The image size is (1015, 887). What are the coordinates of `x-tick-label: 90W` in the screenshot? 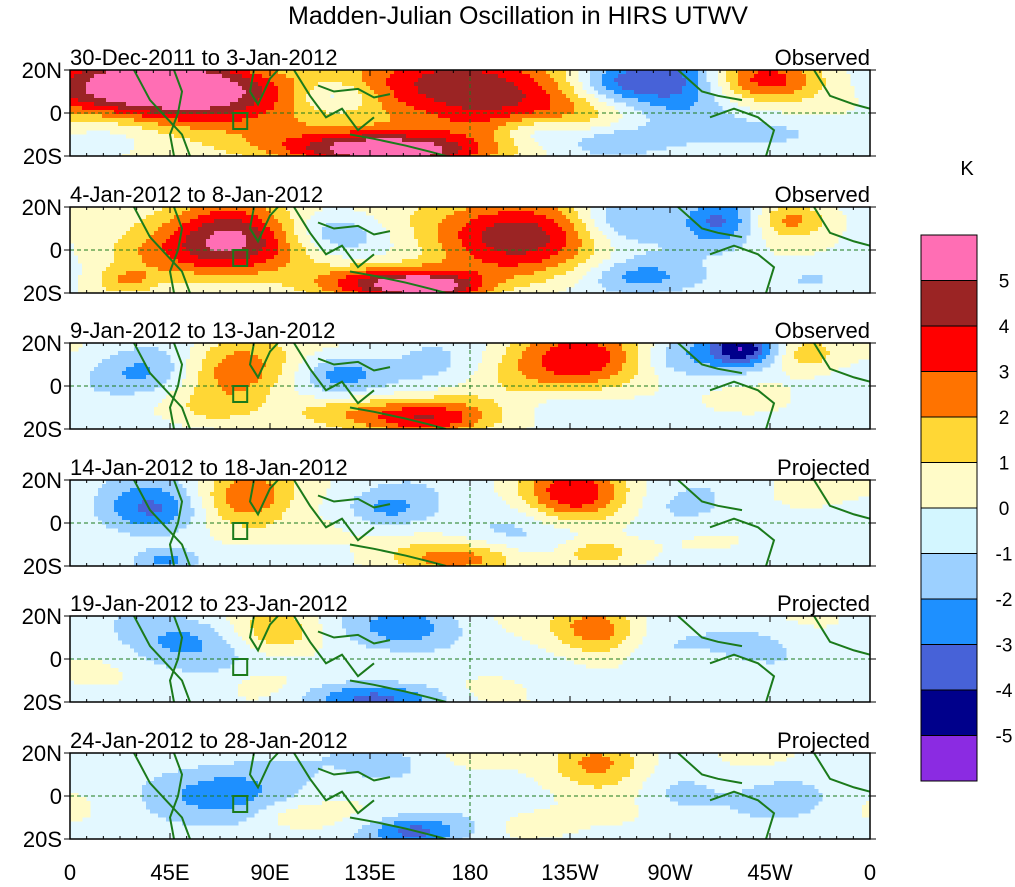 It's located at (669, 872).